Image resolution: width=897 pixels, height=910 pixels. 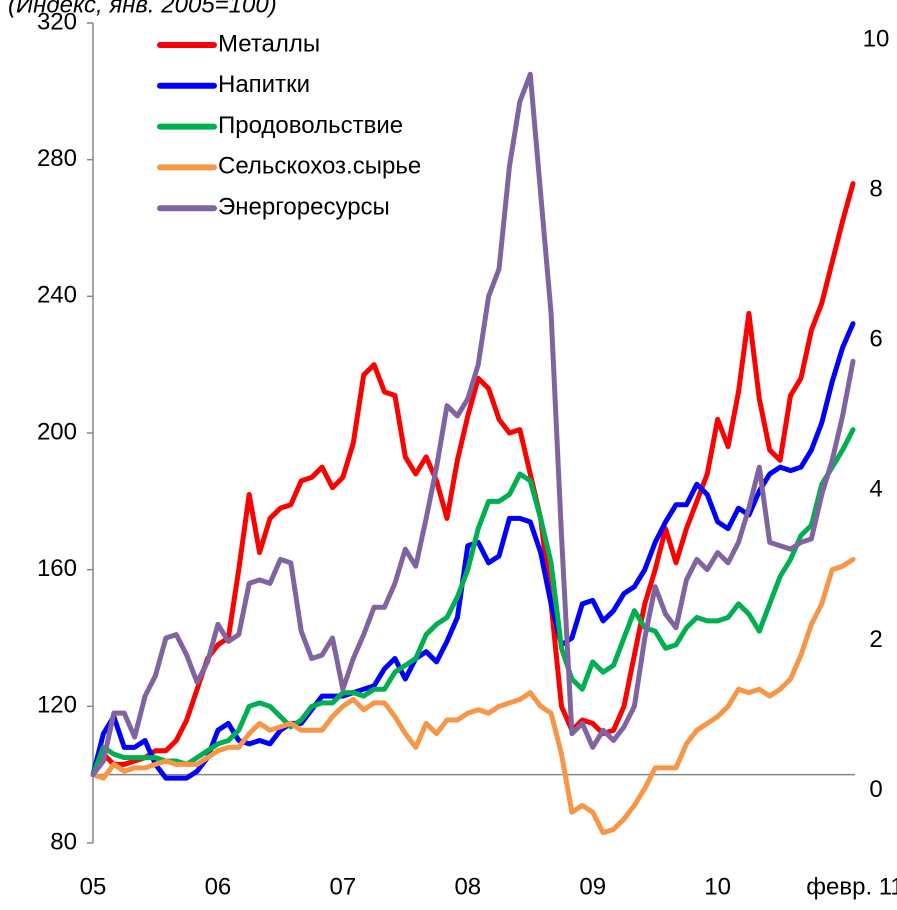 I want to click on x-tick-label: 06, so click(x=218, y=886).